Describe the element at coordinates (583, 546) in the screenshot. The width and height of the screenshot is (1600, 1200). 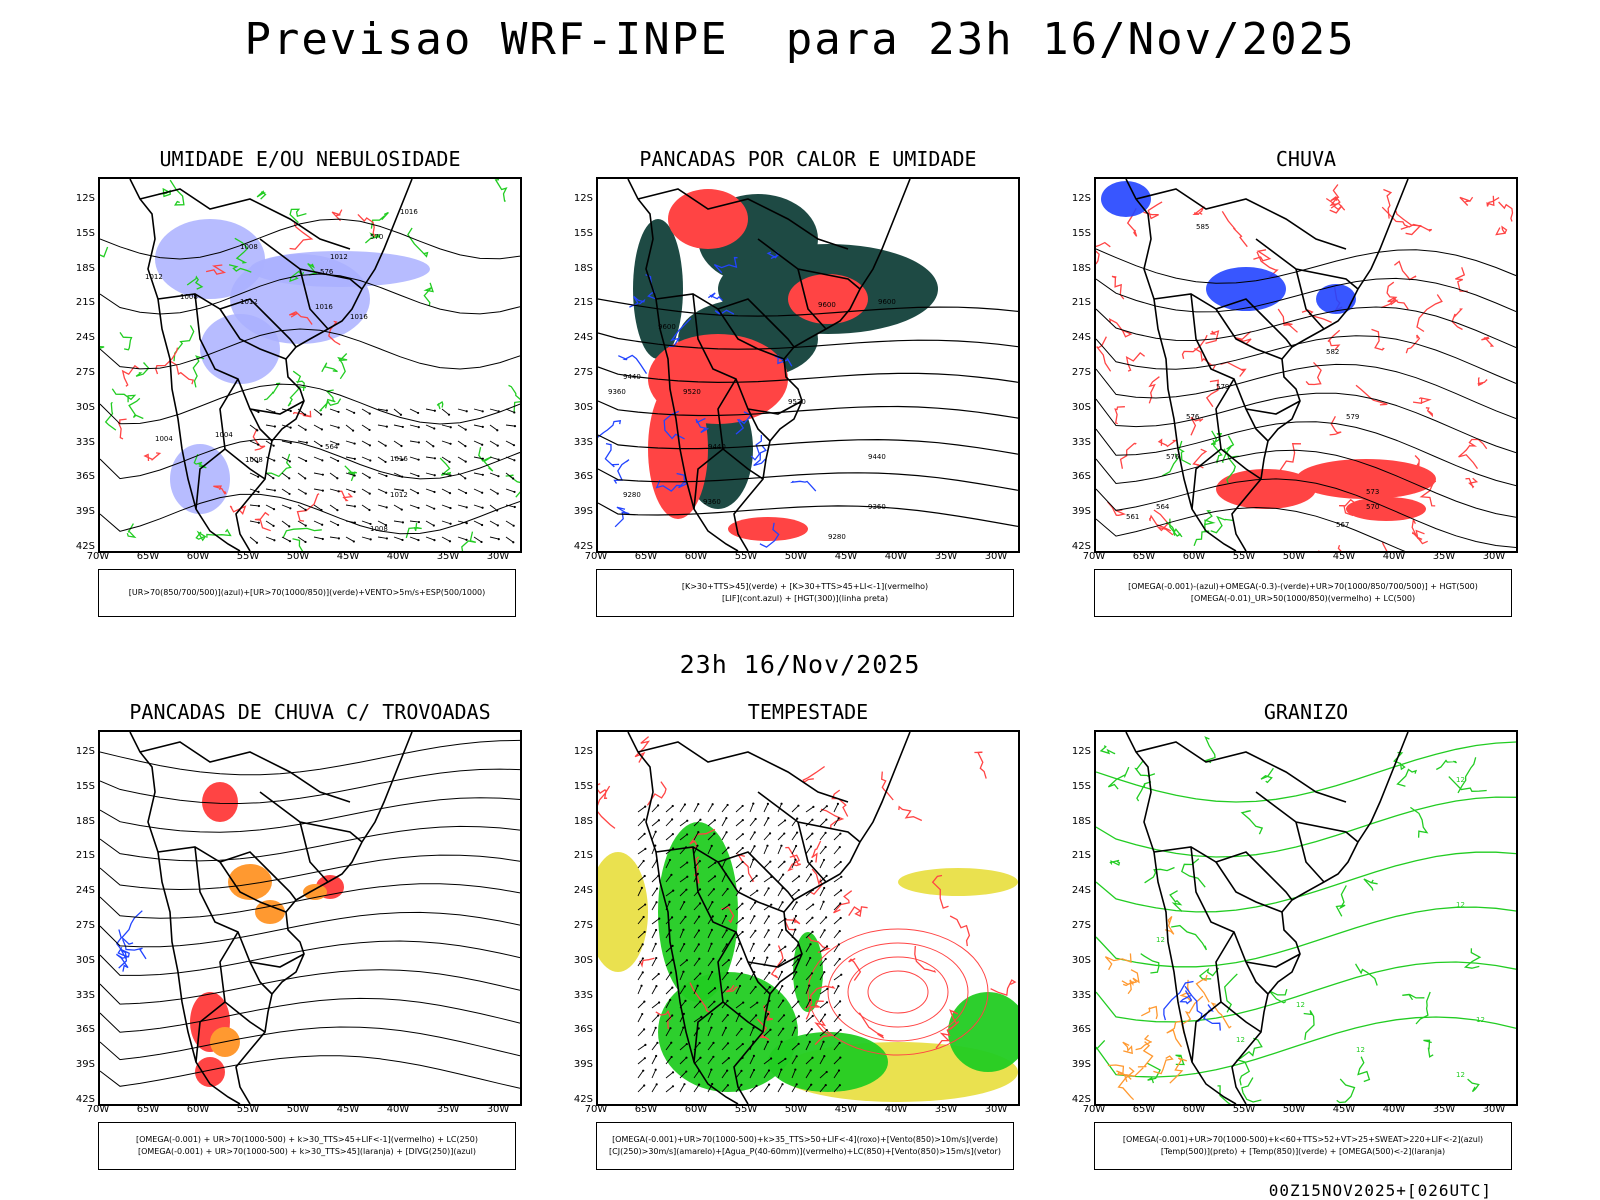
I see `latitude-tick-label: 42S` at that location.